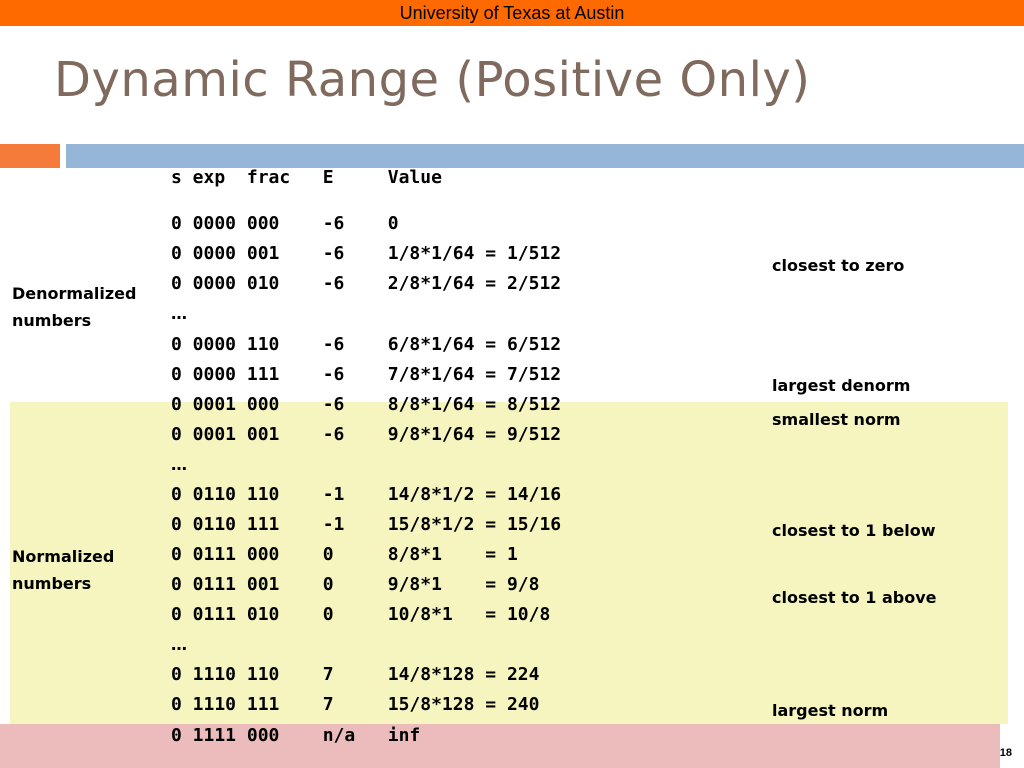 Image resolution: width=1024 pixels, height=768 pixels. What do you see at coordinates (854, 530) in the screenshot?
I see `note-closest-to-1-below: closest to 1 below` at bounding box center [854, 530].